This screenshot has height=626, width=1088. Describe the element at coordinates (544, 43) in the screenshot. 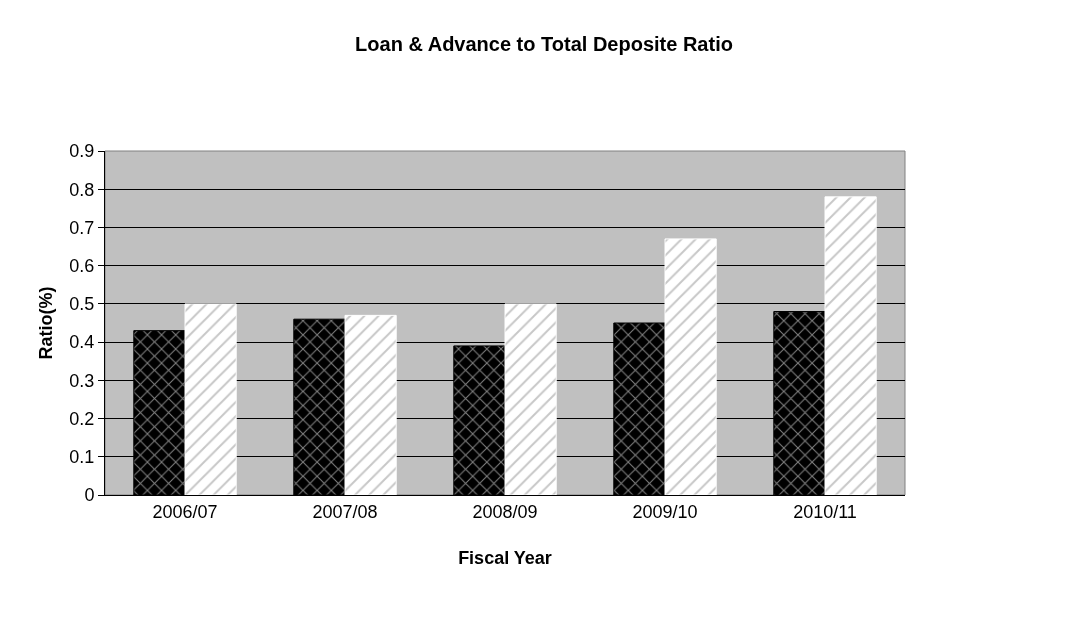

I see `chart-title: Loan & Advance to Total Deposite Ratio` at that location.